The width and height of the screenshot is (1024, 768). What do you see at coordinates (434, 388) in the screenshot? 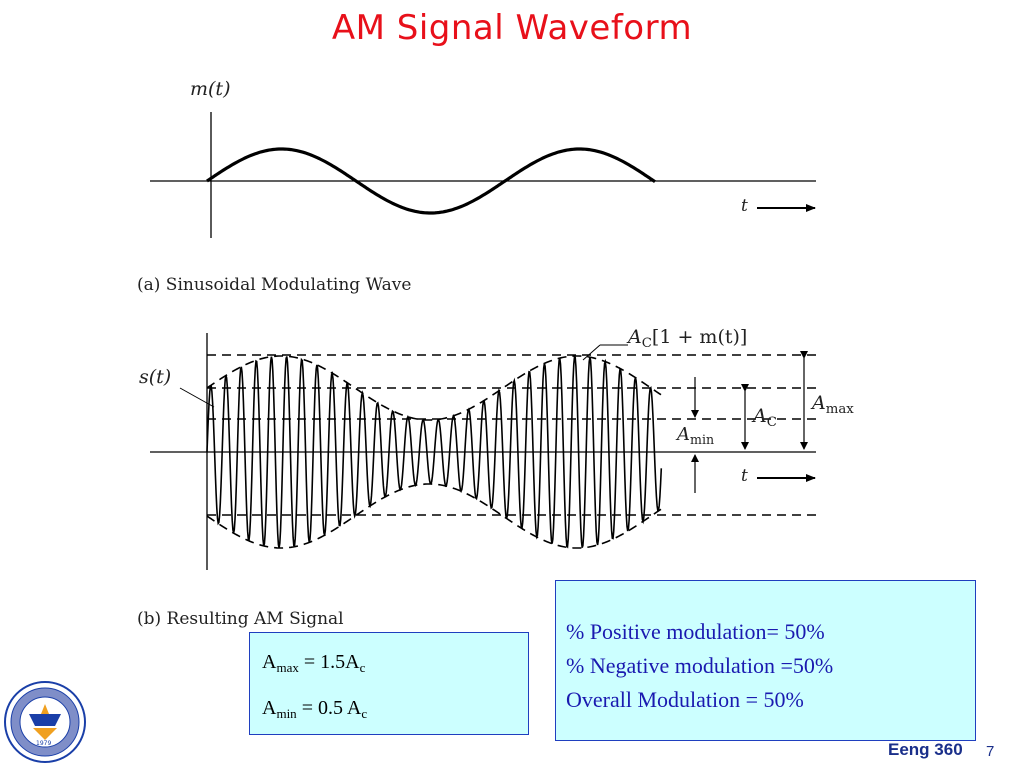
I see `upper-envelope` at bounding box center [434, 388].